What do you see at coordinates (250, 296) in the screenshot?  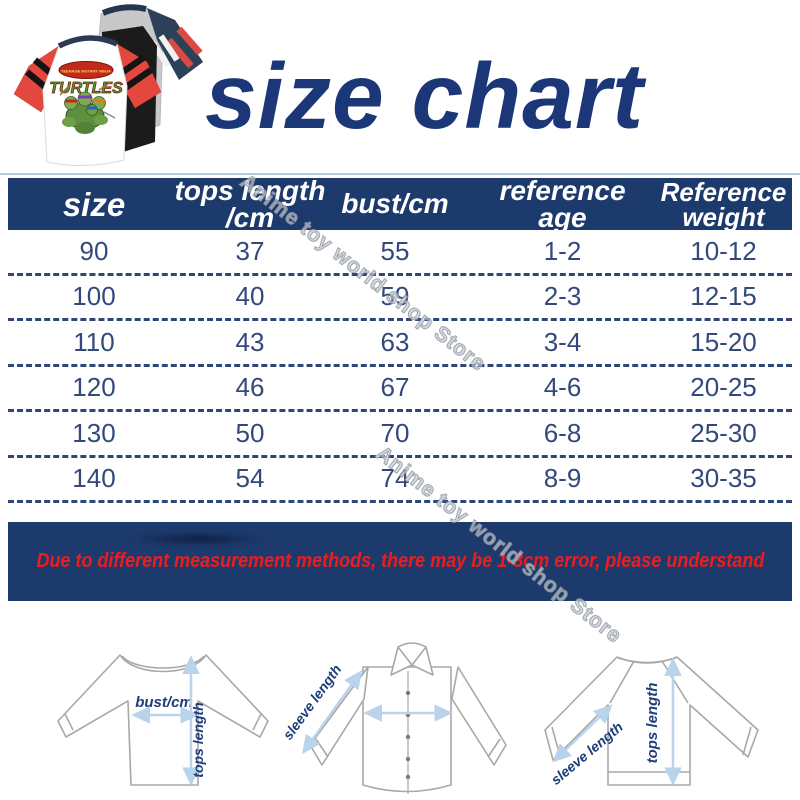 I see `cell-tops-length: 40` at bounding box center [250, 296].